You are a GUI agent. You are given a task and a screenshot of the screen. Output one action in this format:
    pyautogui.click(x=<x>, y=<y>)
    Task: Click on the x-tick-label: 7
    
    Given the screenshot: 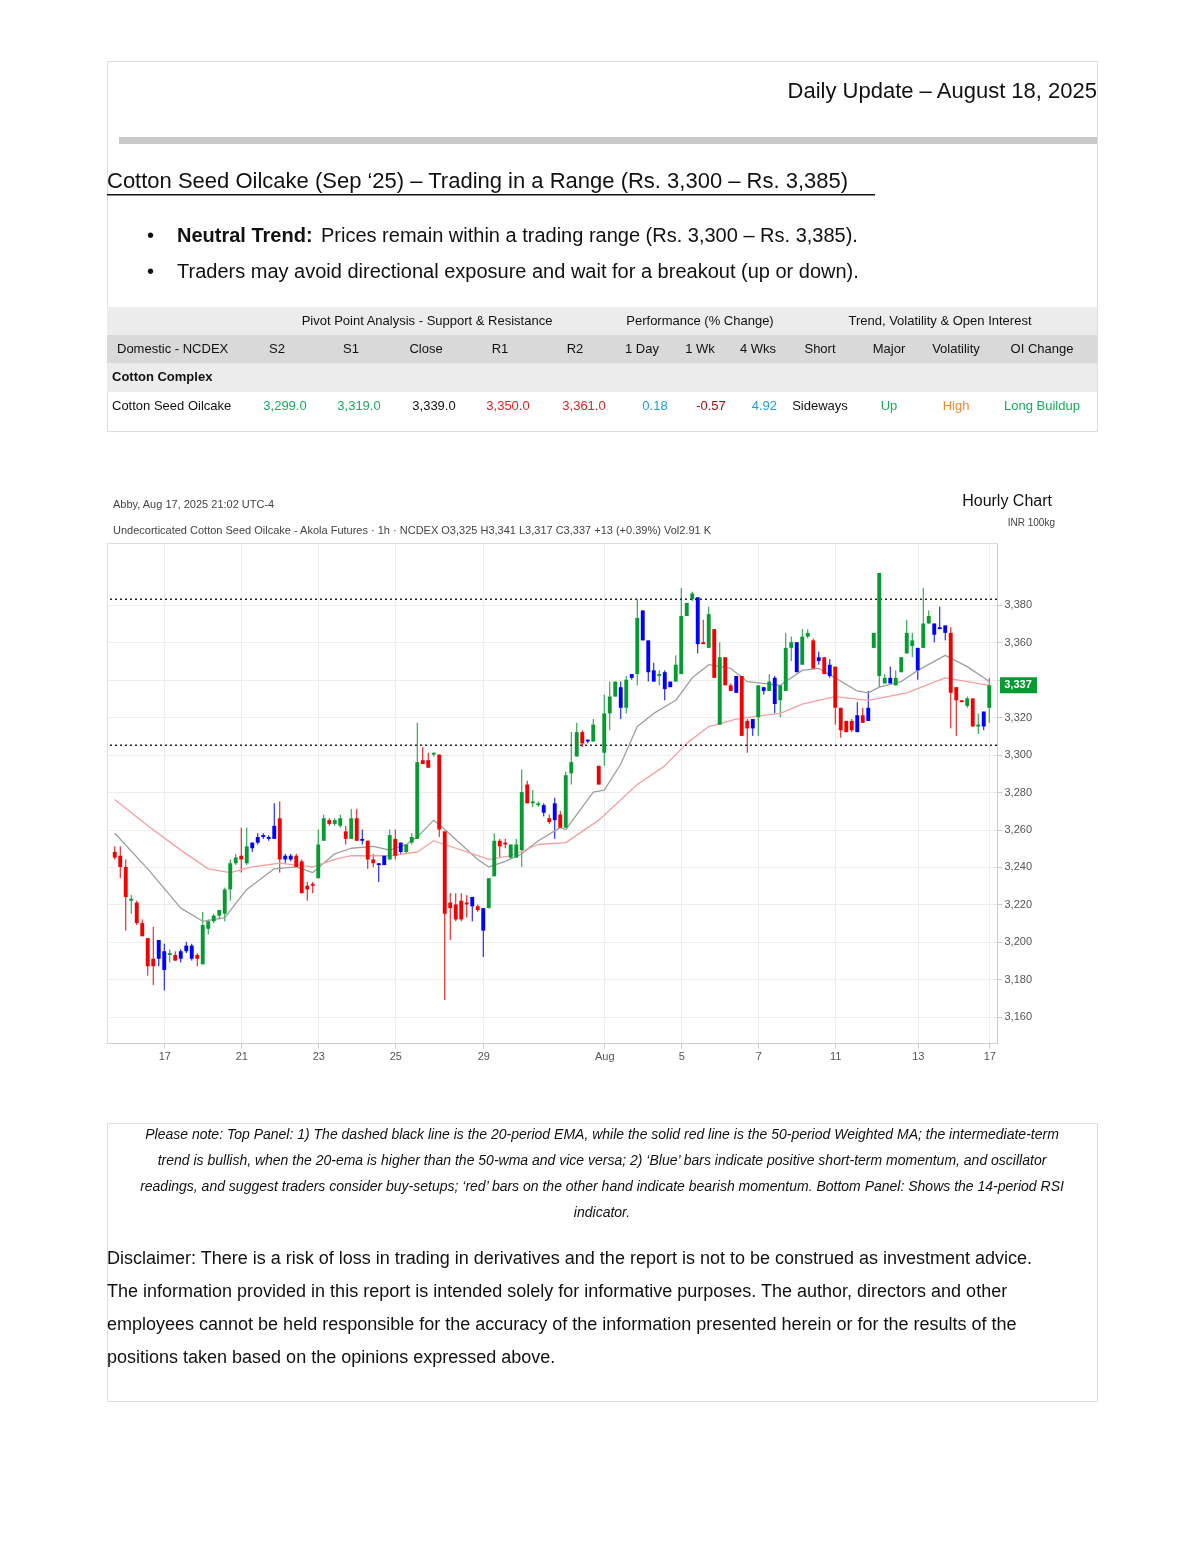 What is the action you would take?
    pyautogui.click(x=758, y=1055)
    